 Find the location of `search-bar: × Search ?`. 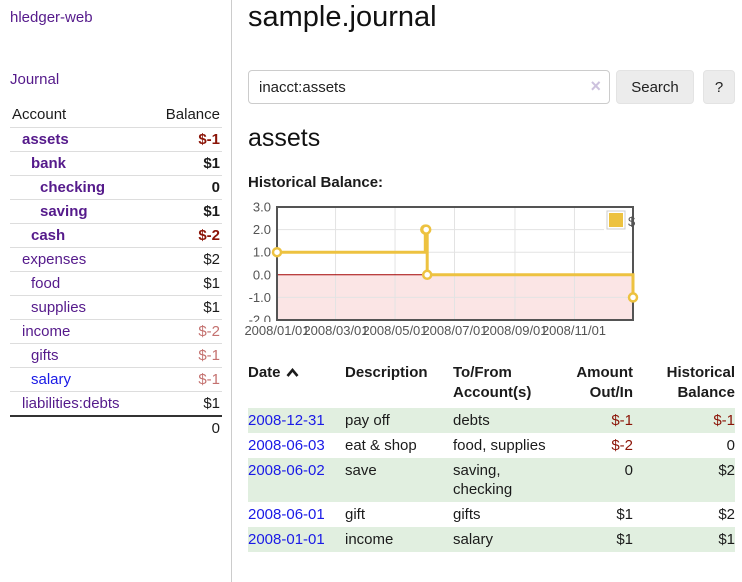

search-bar: × Search ? is located at coordinates (491, 87).